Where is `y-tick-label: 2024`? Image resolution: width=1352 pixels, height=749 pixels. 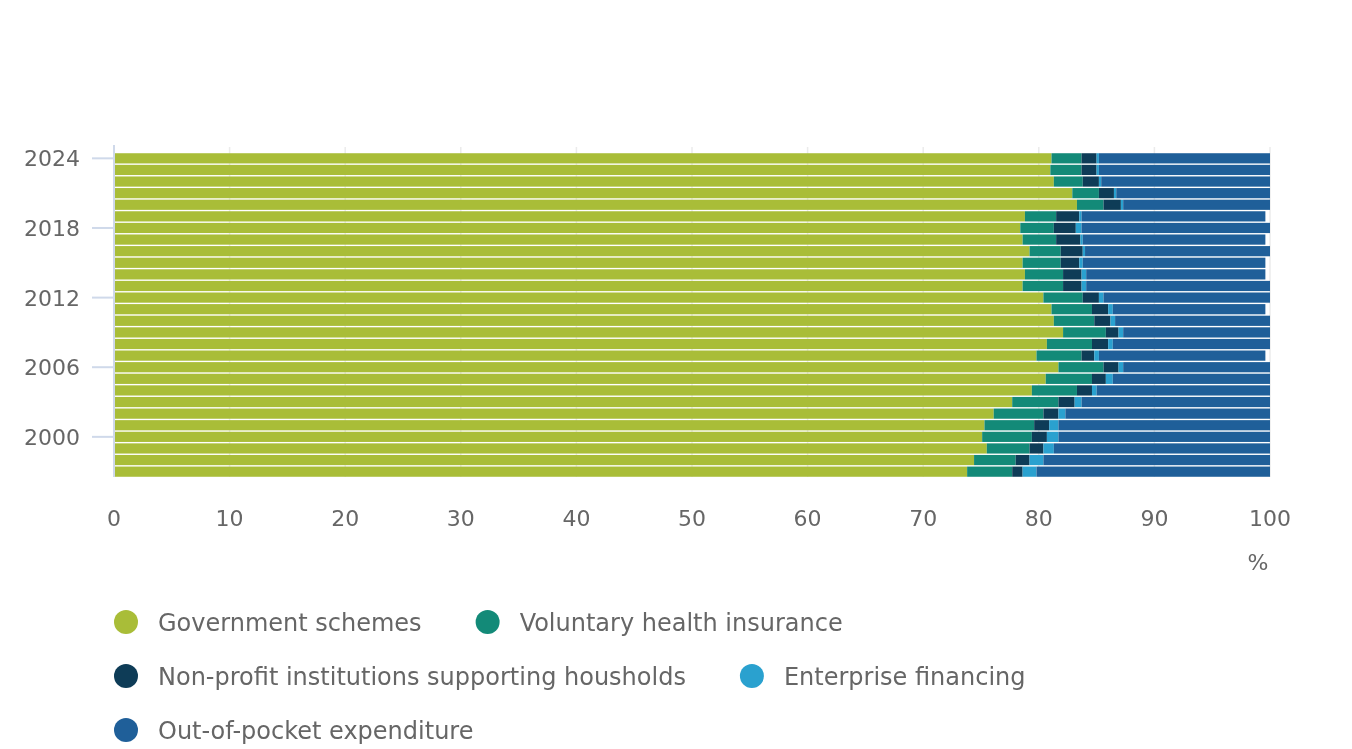 y-tick-label: 2024 is located at coordinates (52, 159).